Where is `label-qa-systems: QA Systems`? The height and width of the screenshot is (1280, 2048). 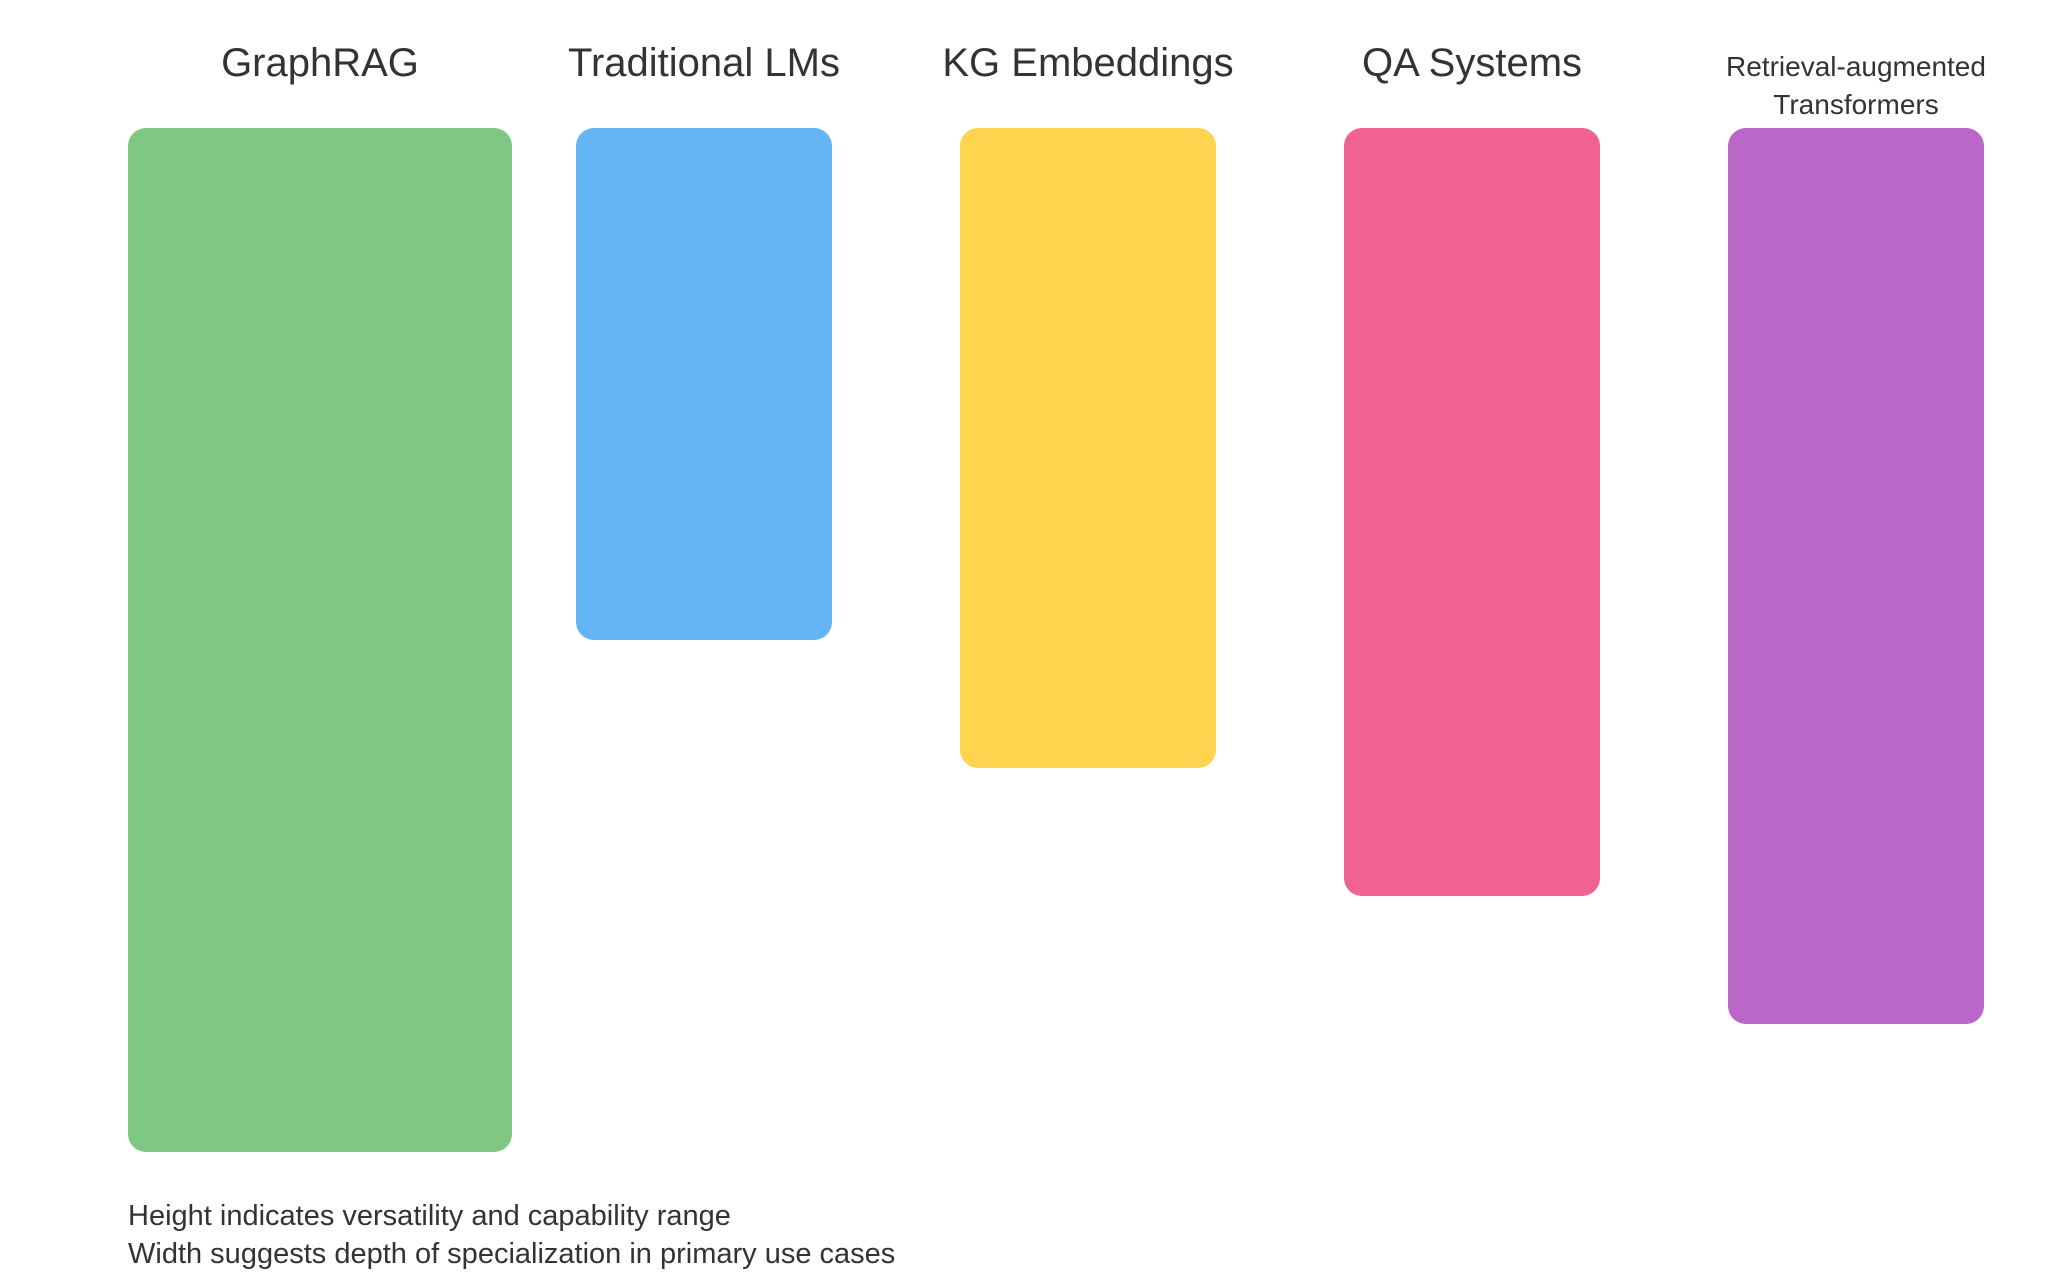 label-qa-systems: QA Systems is located at coordinates (1472, 63).